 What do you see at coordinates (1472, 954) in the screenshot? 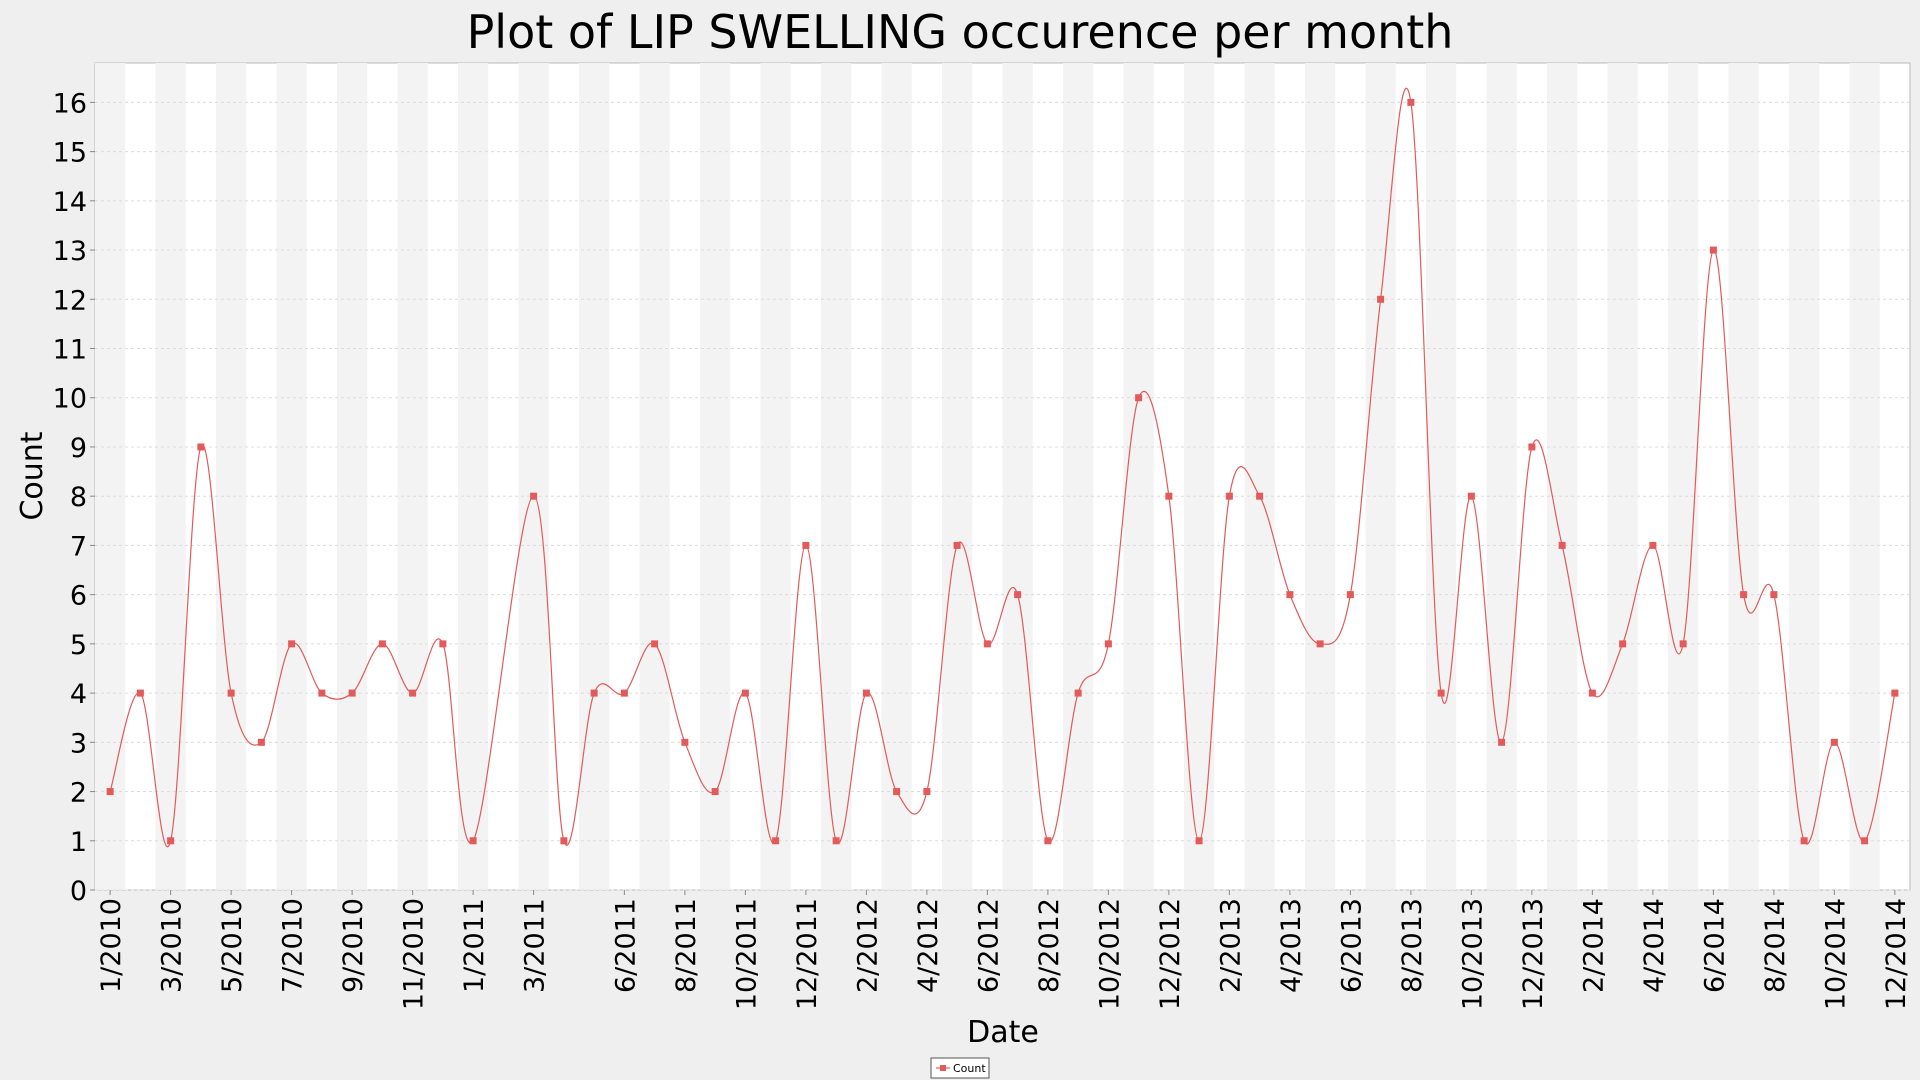
I see `x-tick-label: 10/2013` at bounding box center [1472, 954].